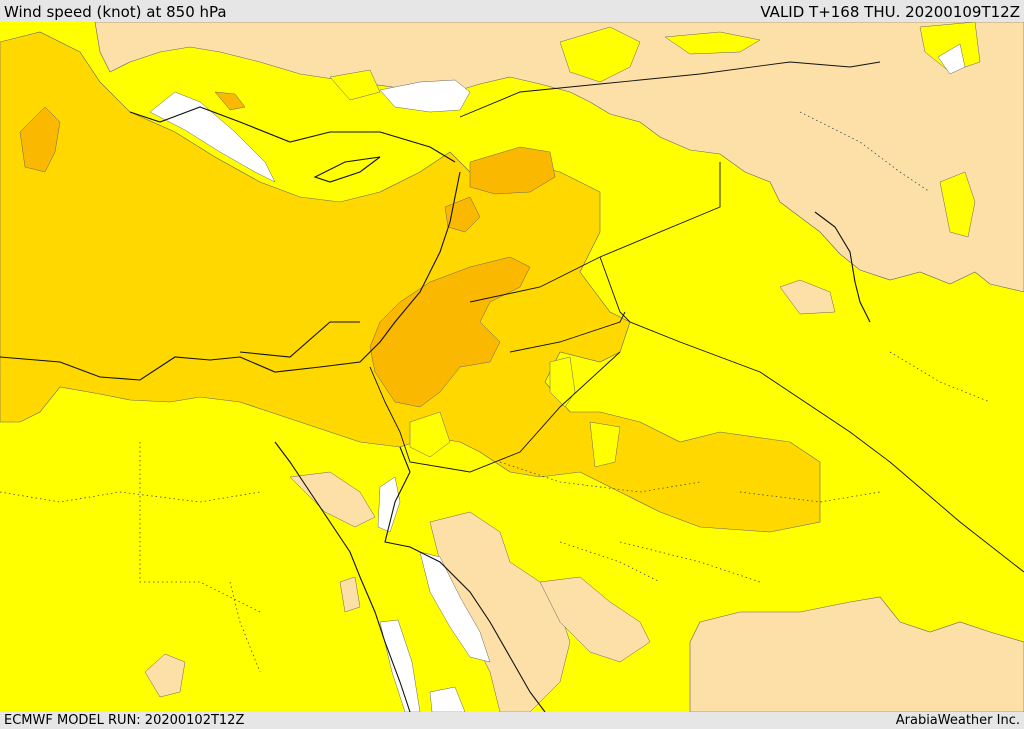 This screenshot has width=1024, height=729. What do you see at coordinates (455, 607) in the screenshot?
I see `white-calm-red-sea` at bounding box center [455, 607].